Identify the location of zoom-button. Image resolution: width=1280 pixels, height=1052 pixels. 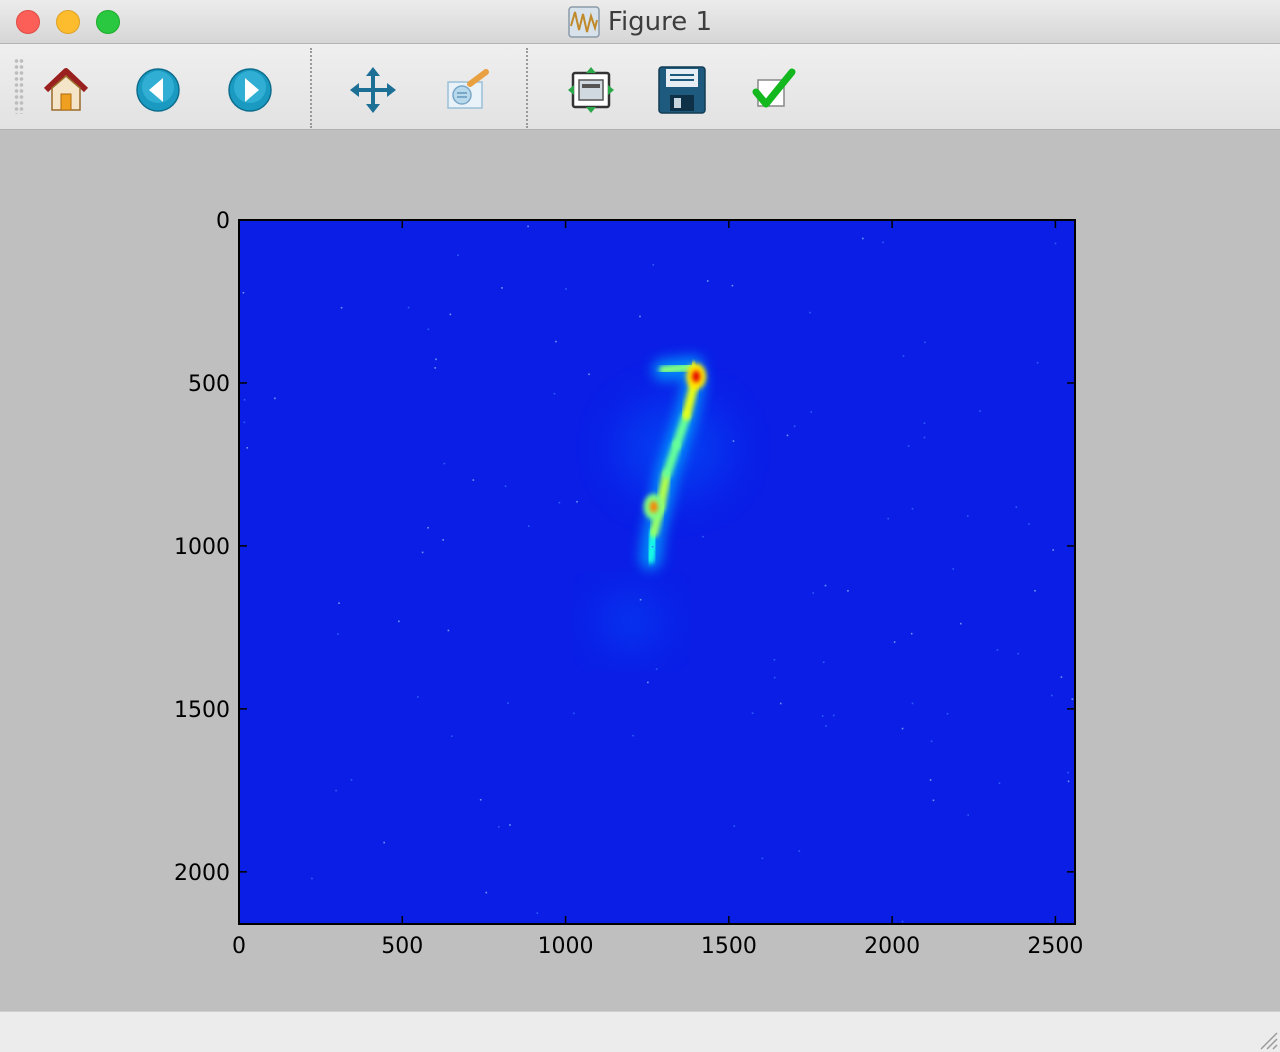
(466, 90).